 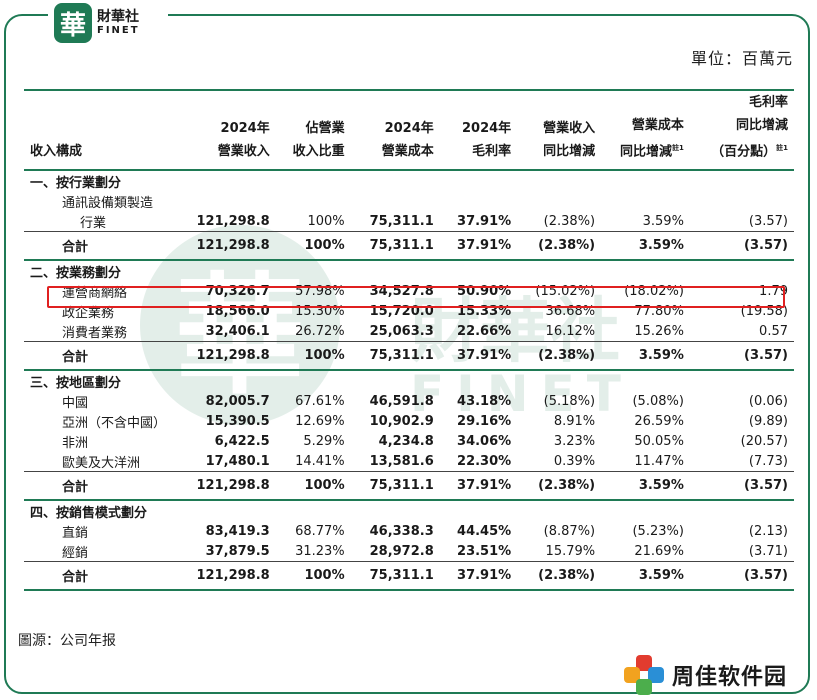 I want to click on header-cost-yoy: 營業成本 同比增減註1, so click(x=645, y=130).